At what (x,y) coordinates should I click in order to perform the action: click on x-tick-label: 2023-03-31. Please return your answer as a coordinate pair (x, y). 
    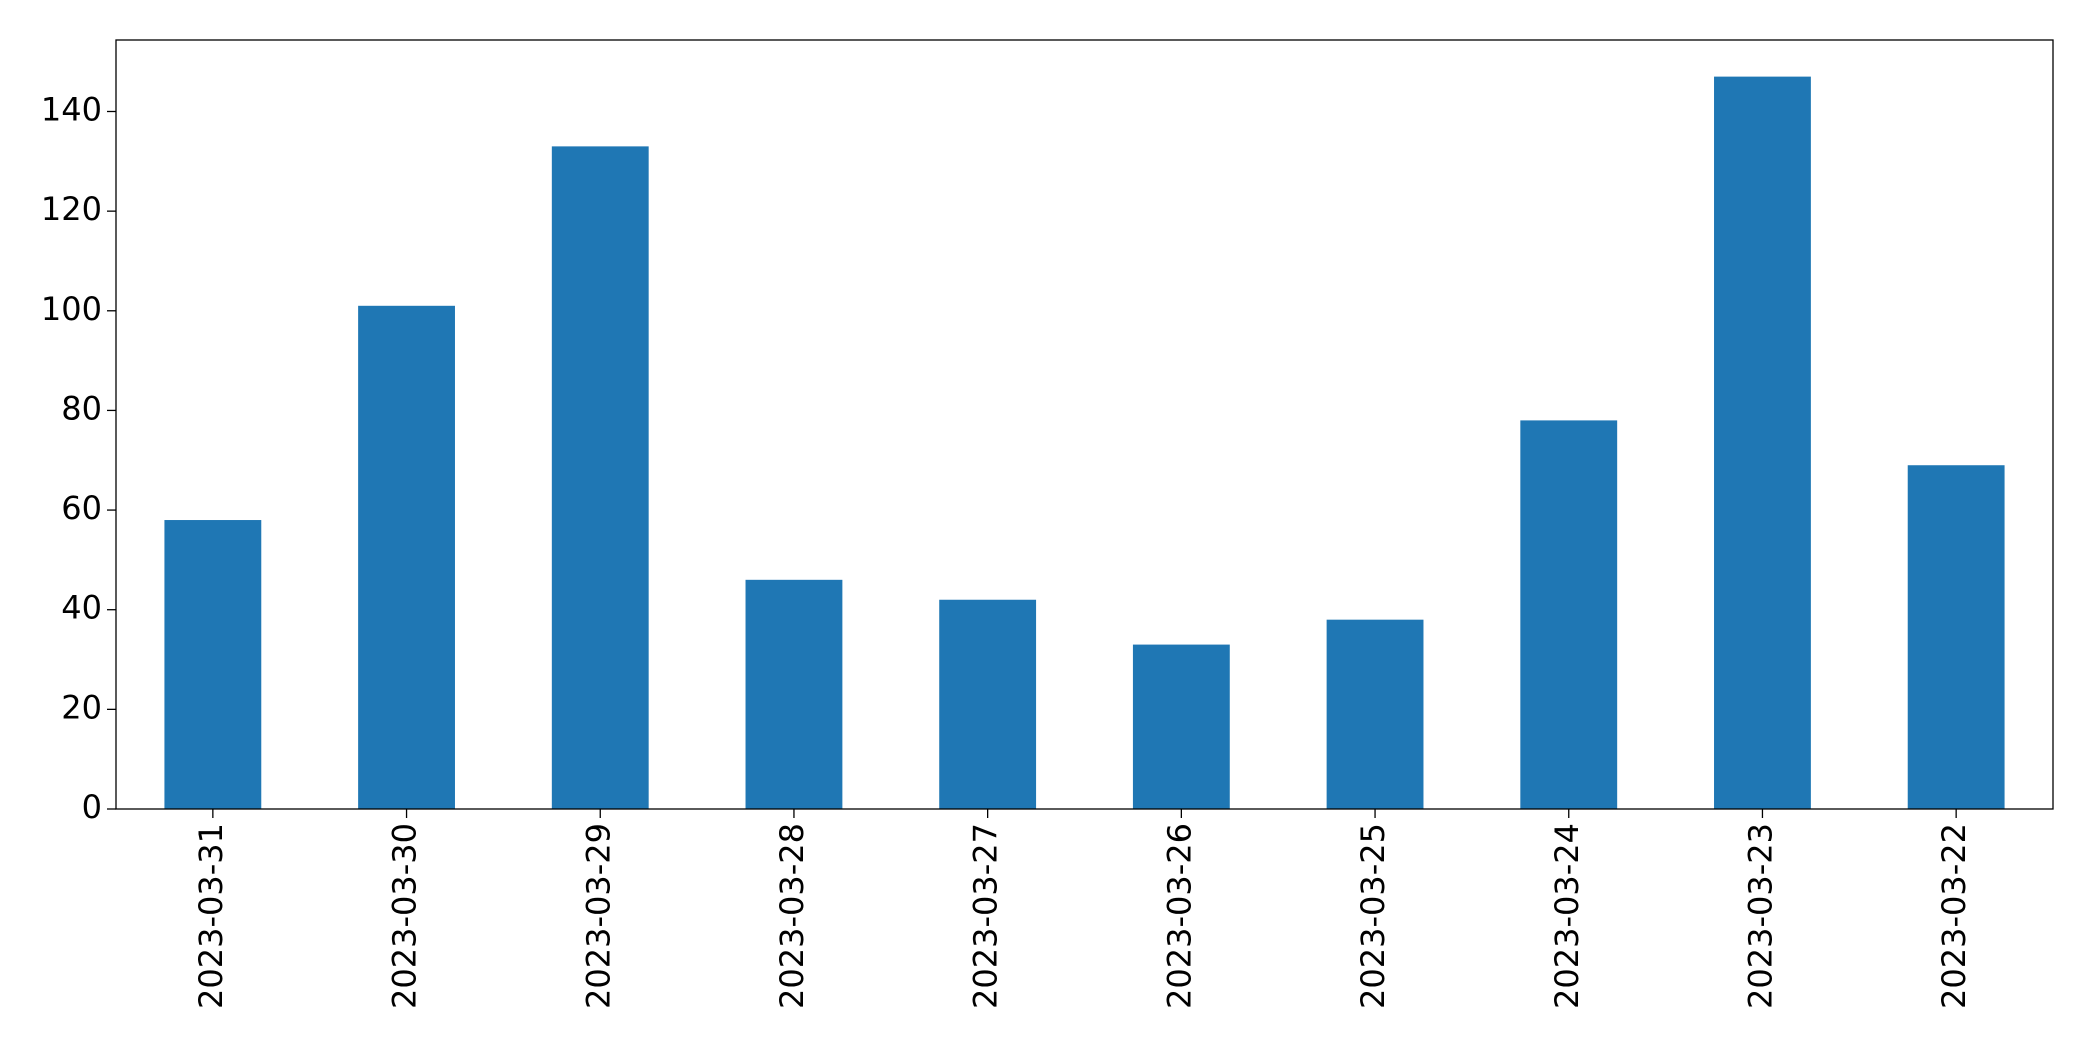
    Looking at the image, I should click on (211, 916).